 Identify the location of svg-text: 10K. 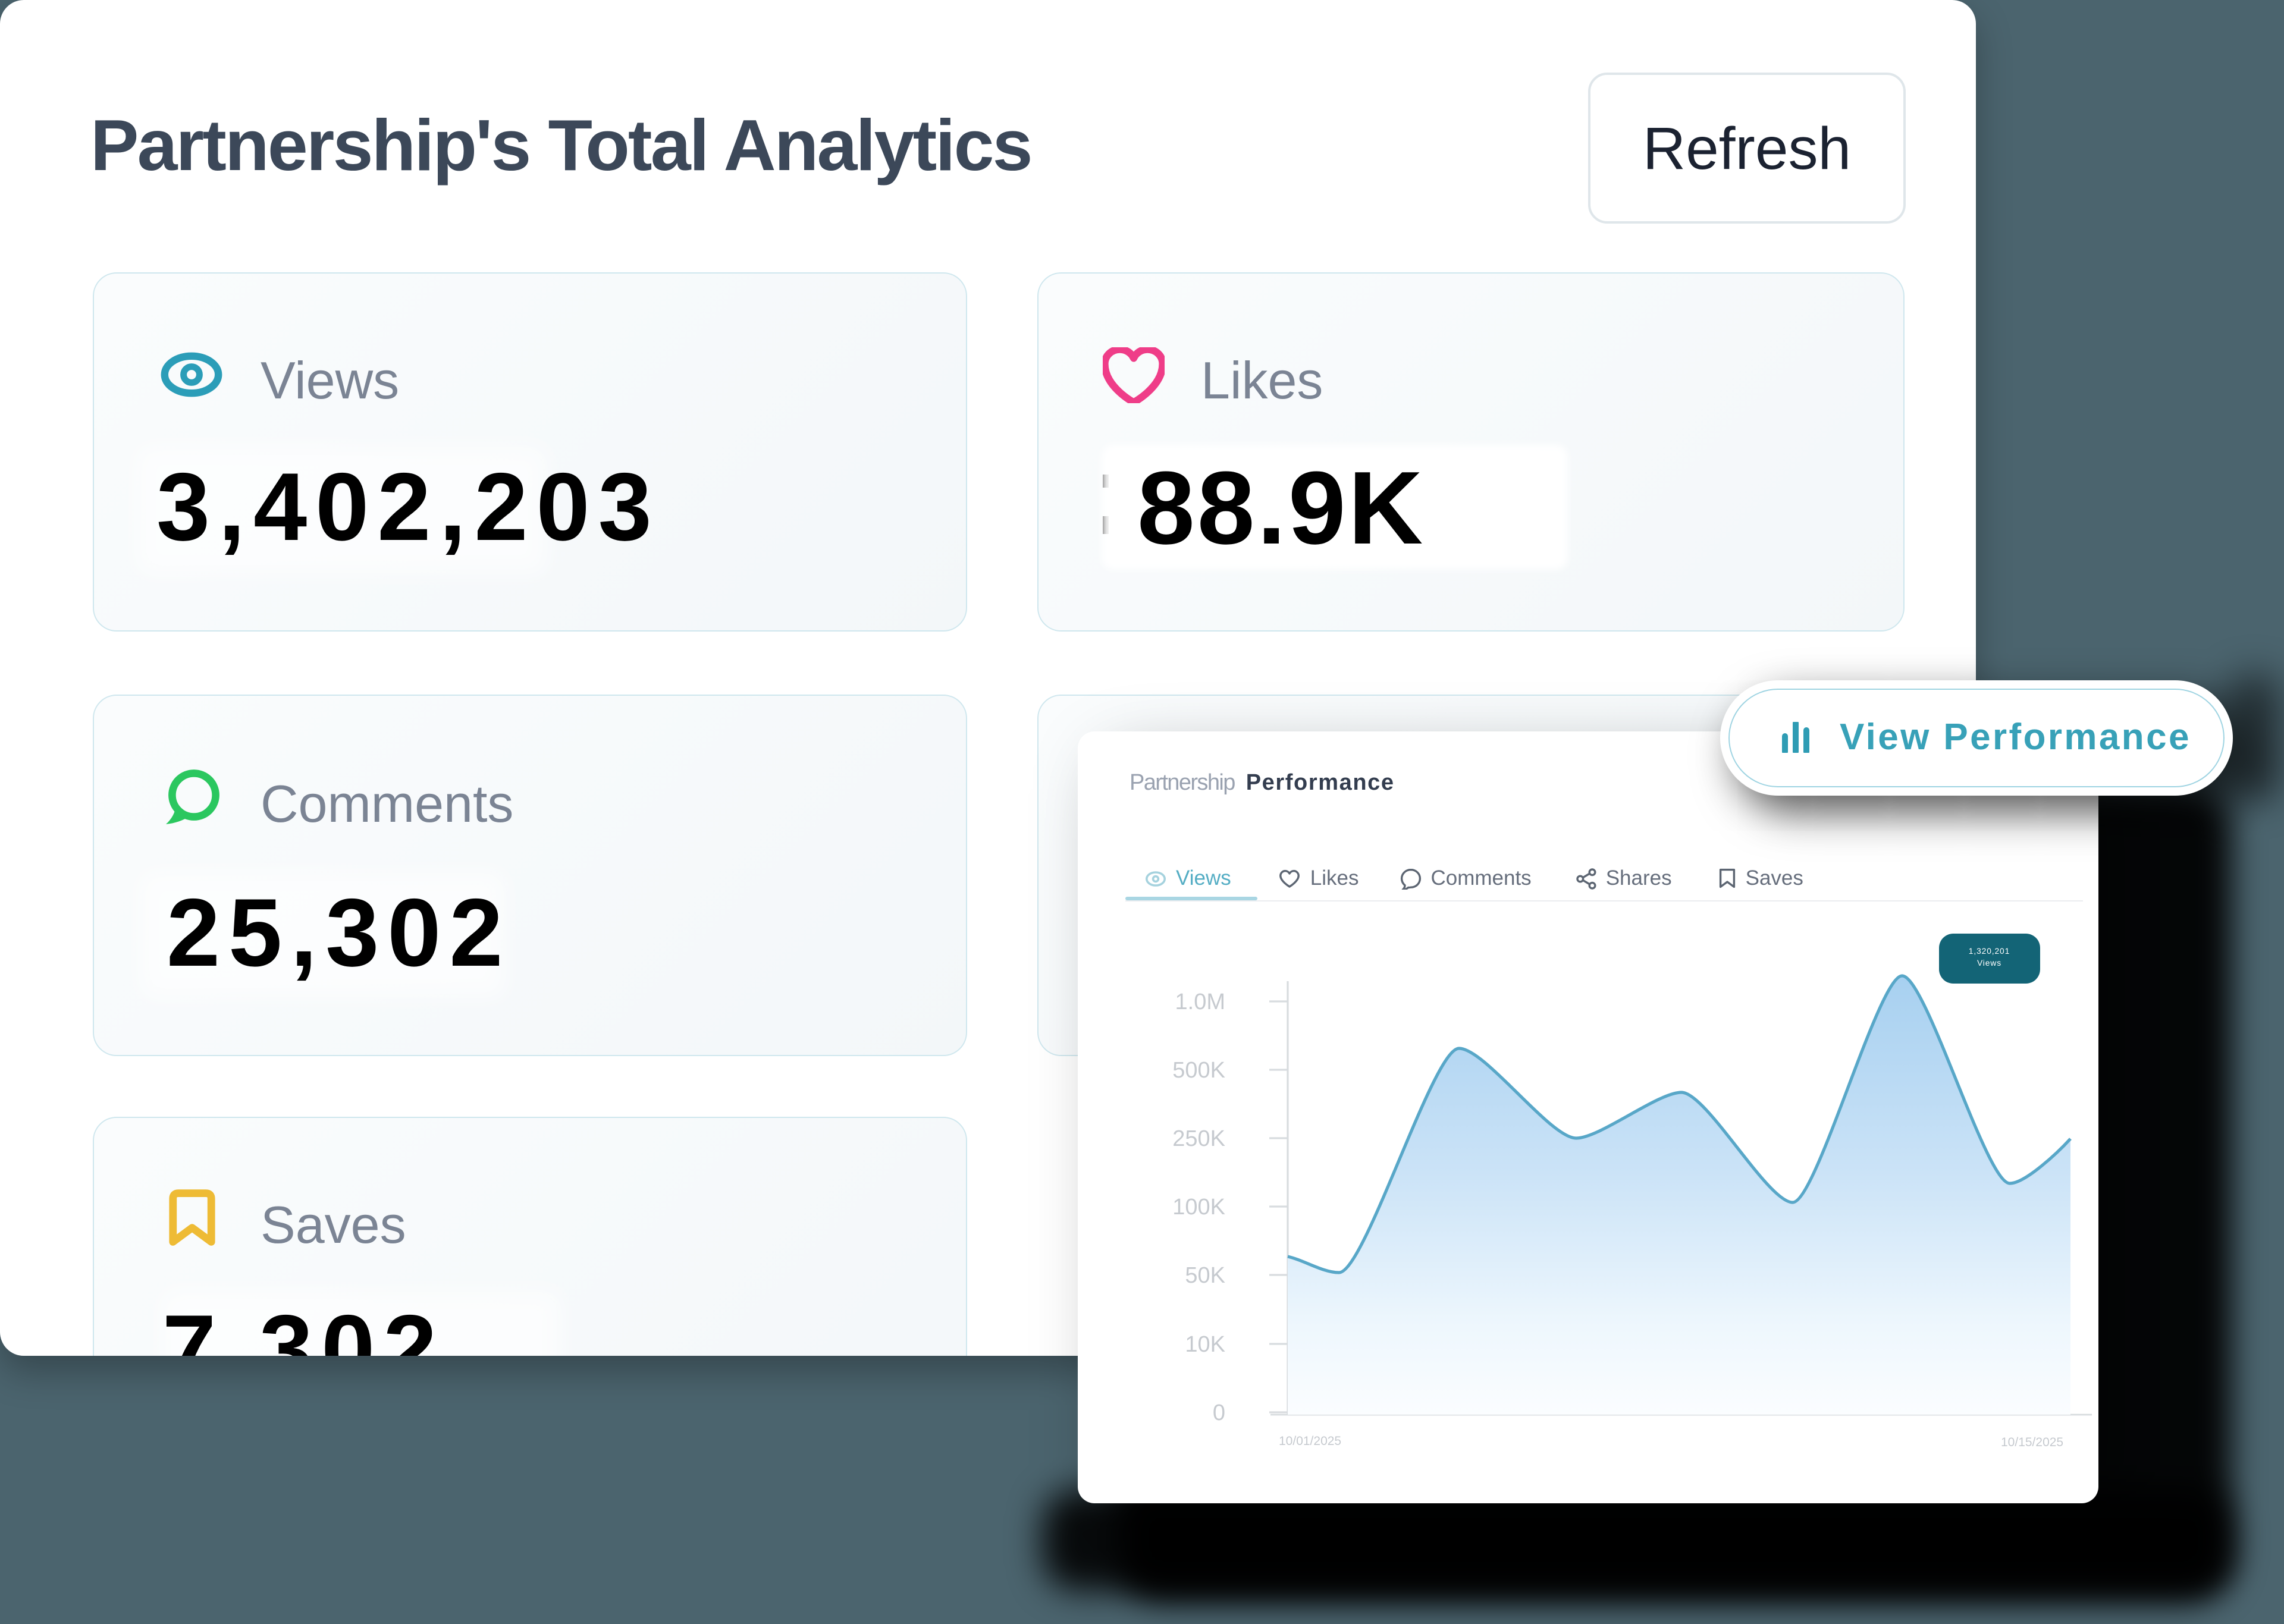
(1205, 1343).